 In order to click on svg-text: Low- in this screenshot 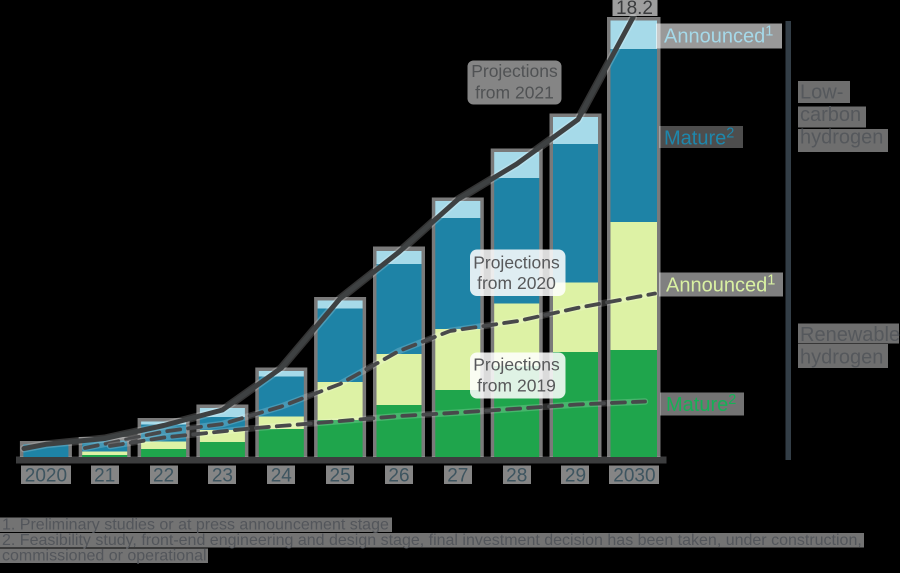, I will do `click(821, 93)`.